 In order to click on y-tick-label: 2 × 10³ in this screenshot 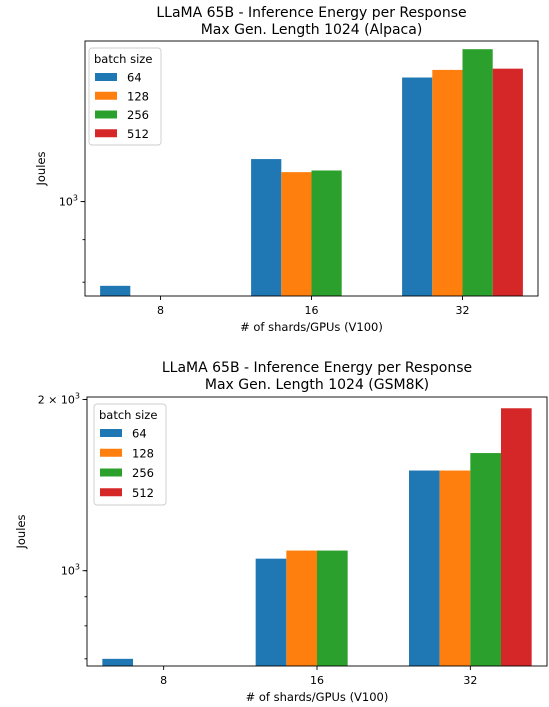, I will do `click(59, 398)`.